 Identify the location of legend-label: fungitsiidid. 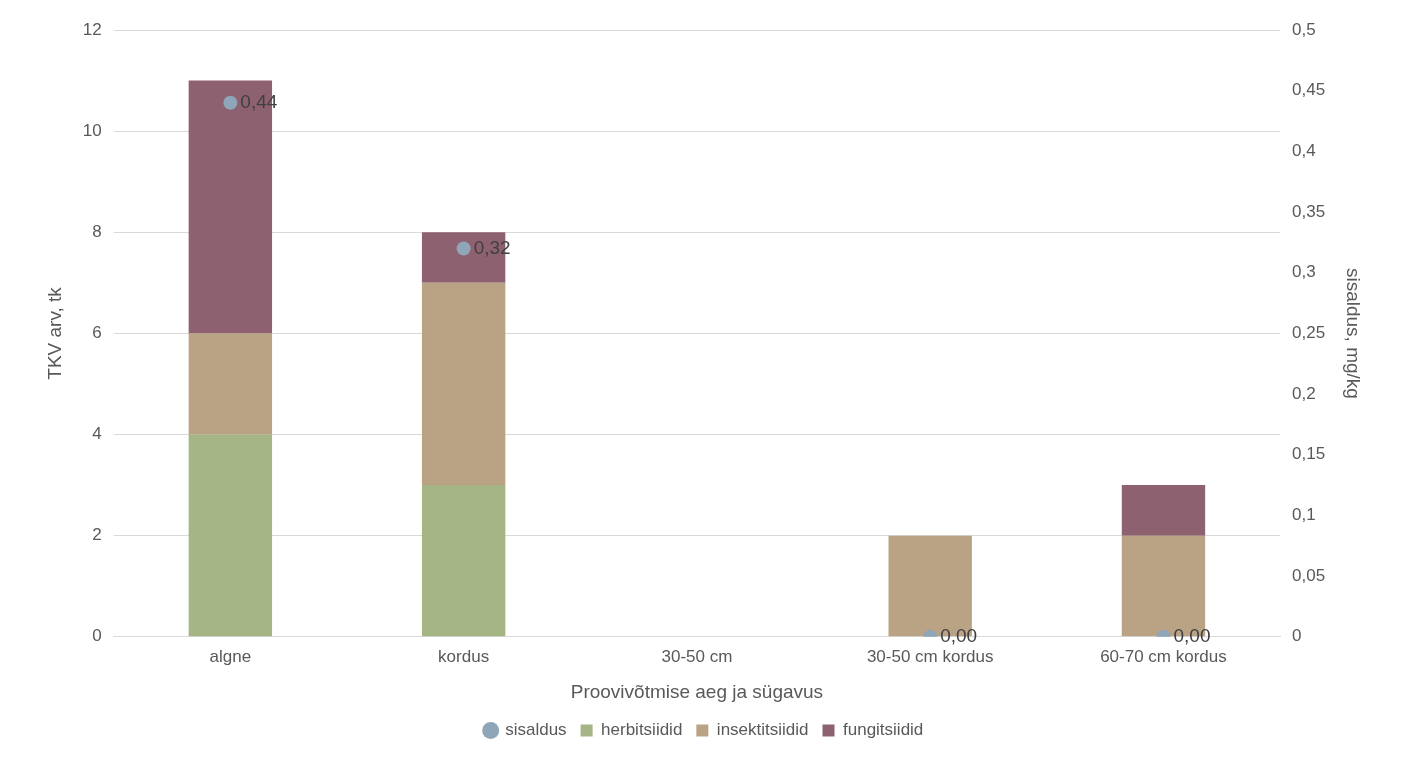
(883, 730).